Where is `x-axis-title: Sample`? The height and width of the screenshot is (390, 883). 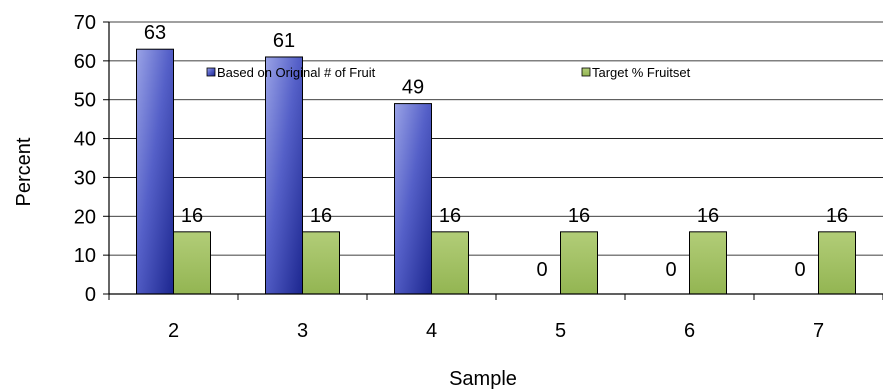 x-axis-title: Sample is located at coordinates (483, 379).